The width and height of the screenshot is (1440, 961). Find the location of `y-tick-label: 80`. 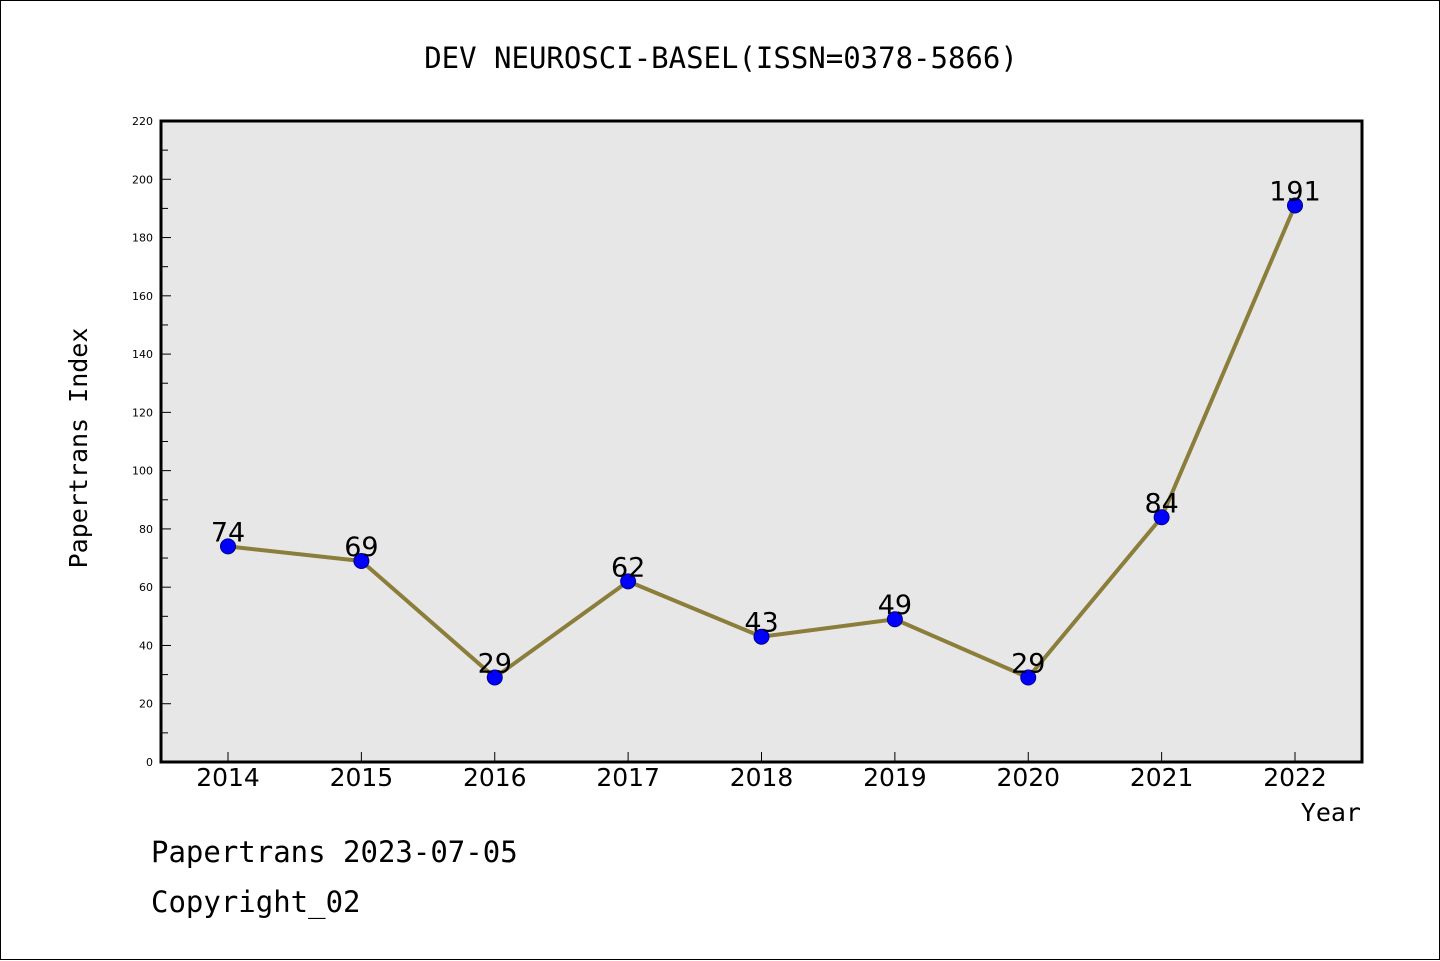

y-tick-label: 80 is located at coordinates (146, 529).